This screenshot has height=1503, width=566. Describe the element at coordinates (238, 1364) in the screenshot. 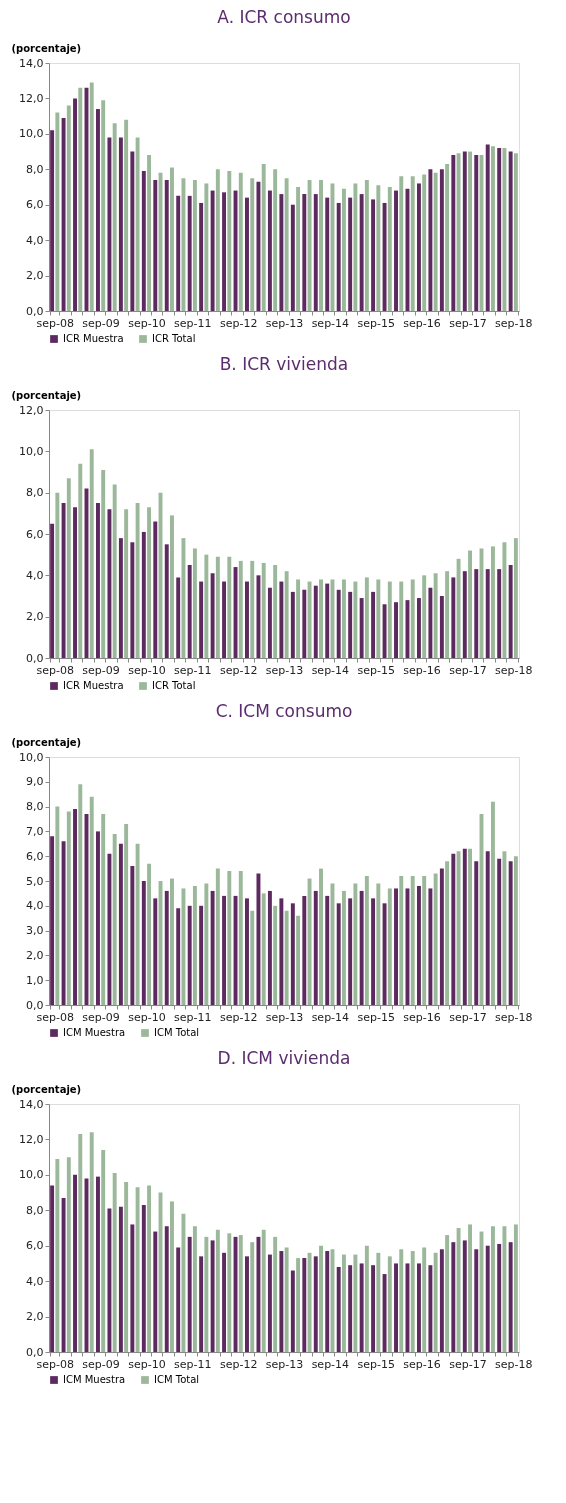

I see `x-tick-label: sep-12` at that location.